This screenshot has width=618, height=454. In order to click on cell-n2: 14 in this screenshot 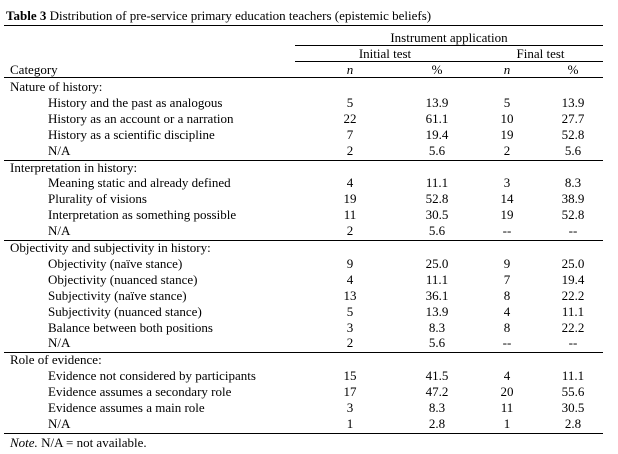, I will do `click(507, 199)`.